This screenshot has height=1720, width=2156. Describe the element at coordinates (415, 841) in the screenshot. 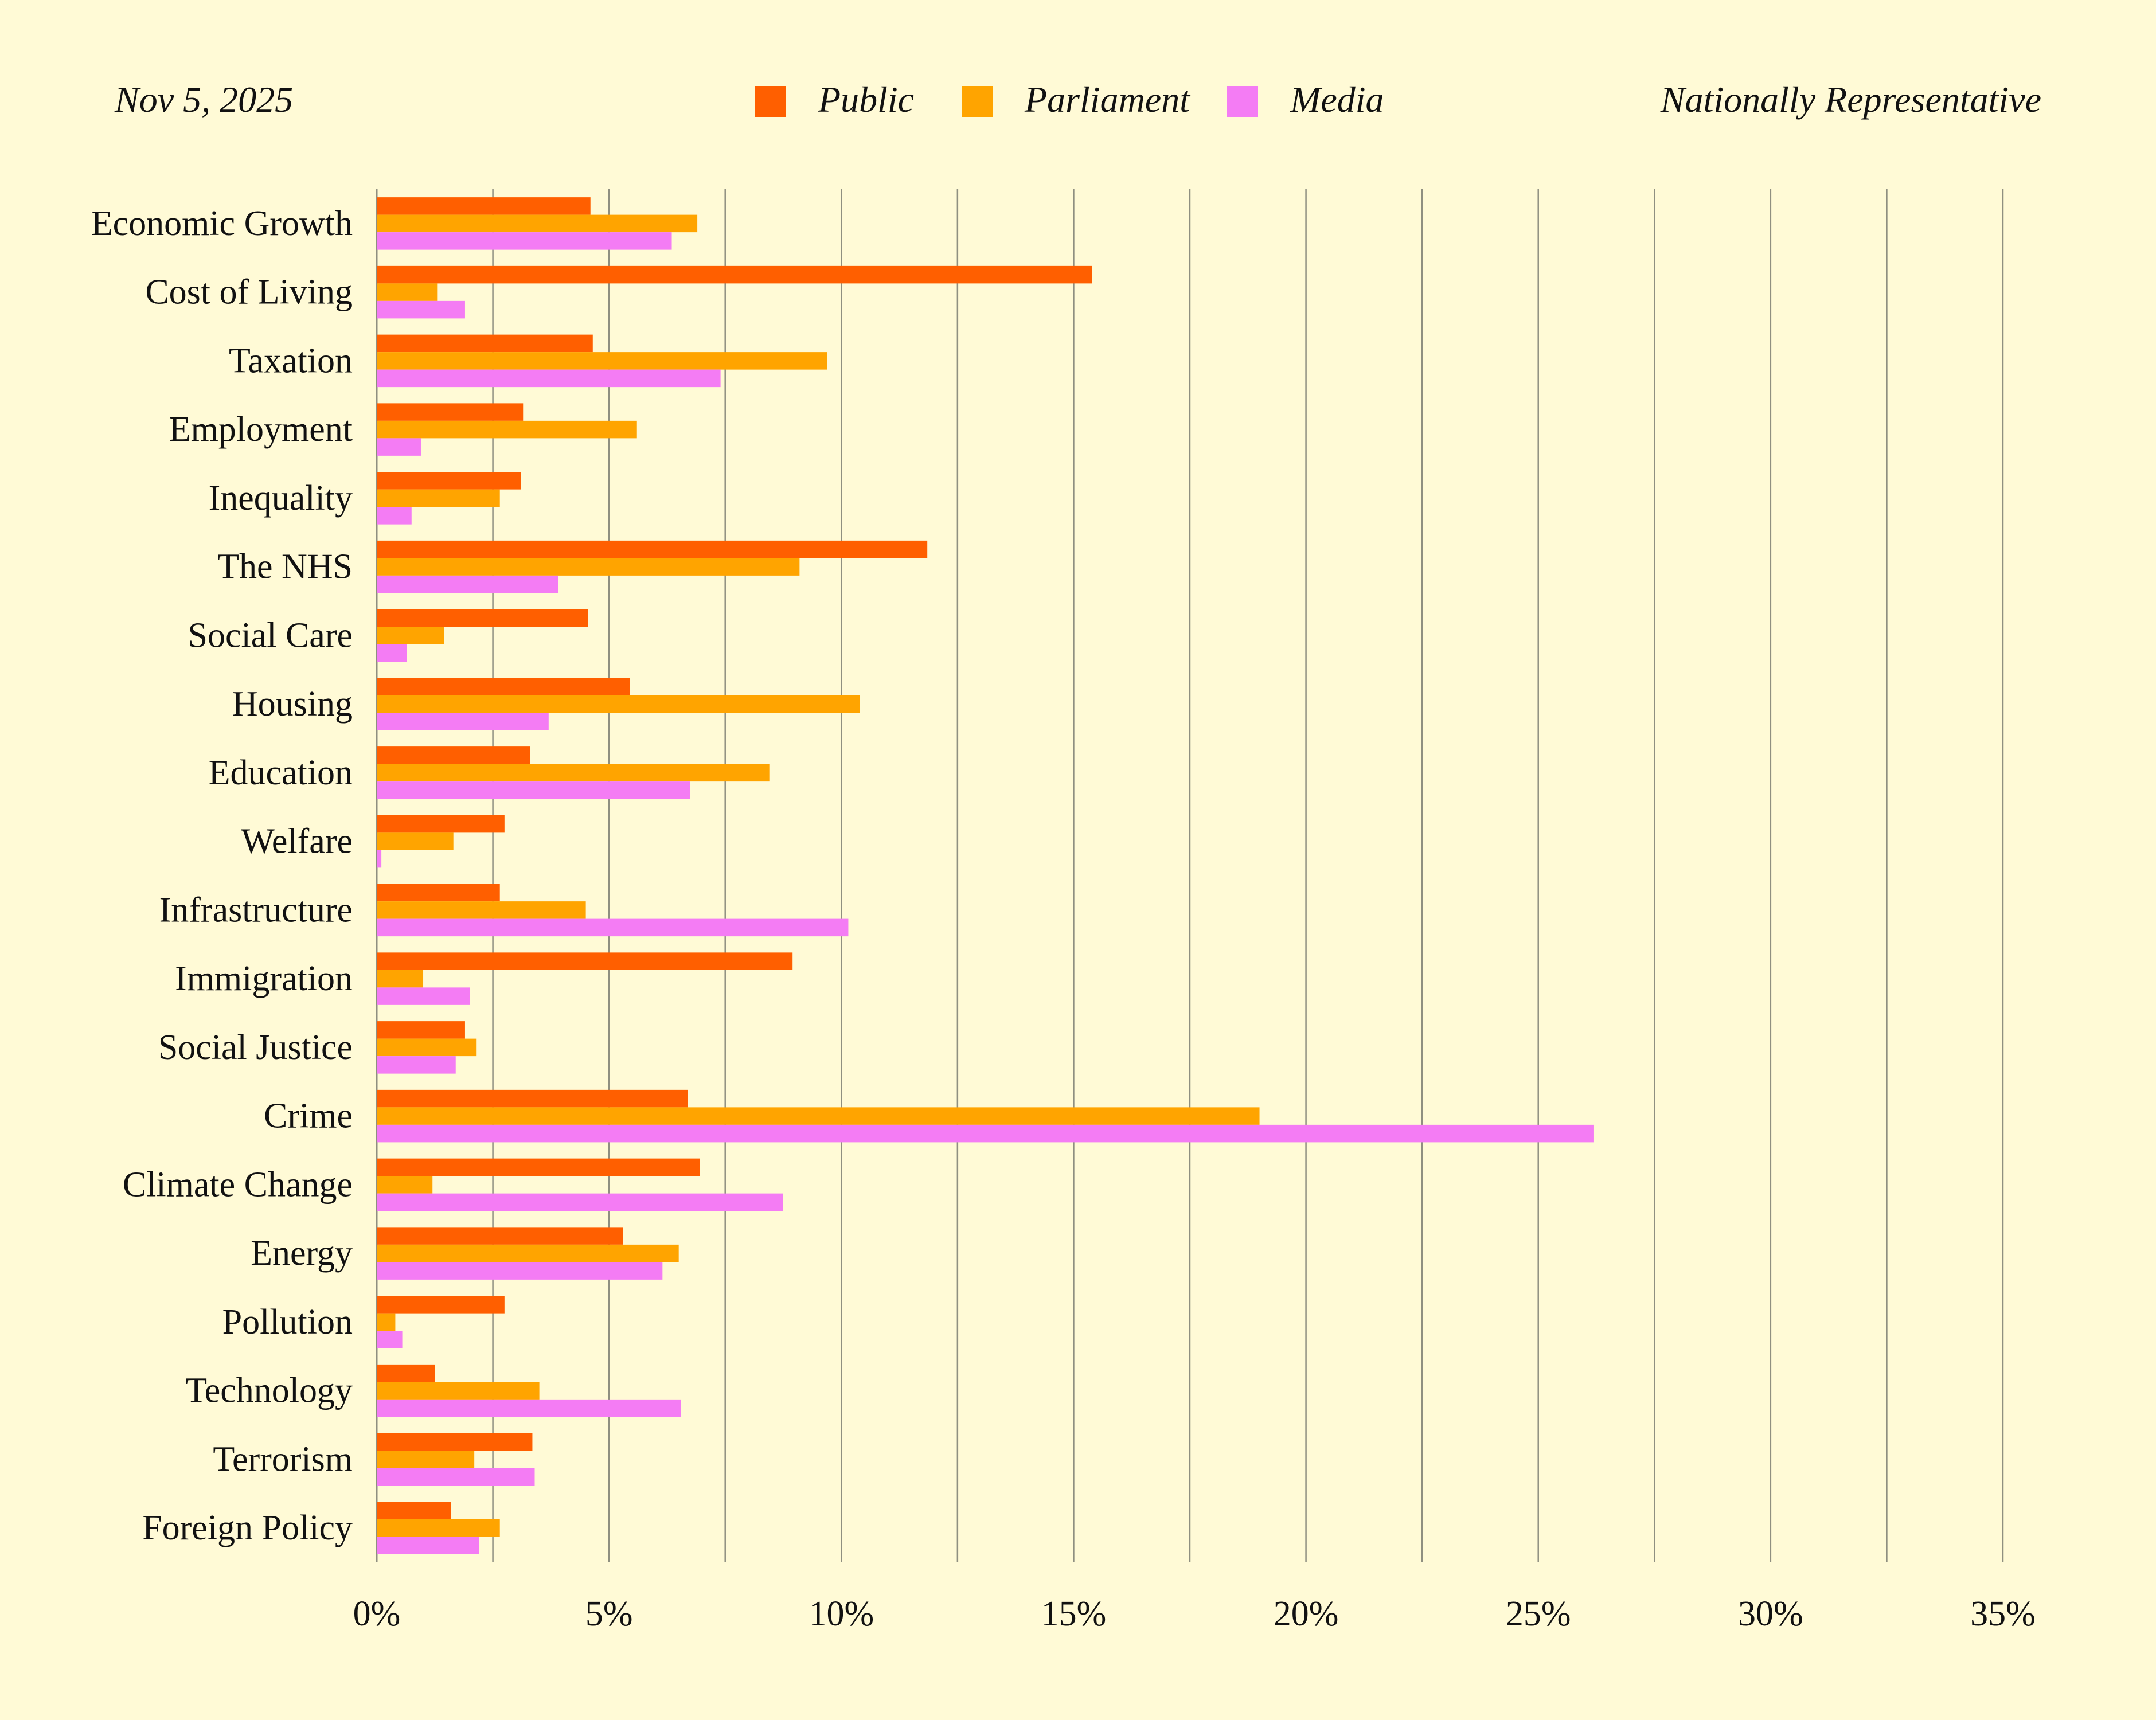

I see `bar-parliament-welfare` at that location.